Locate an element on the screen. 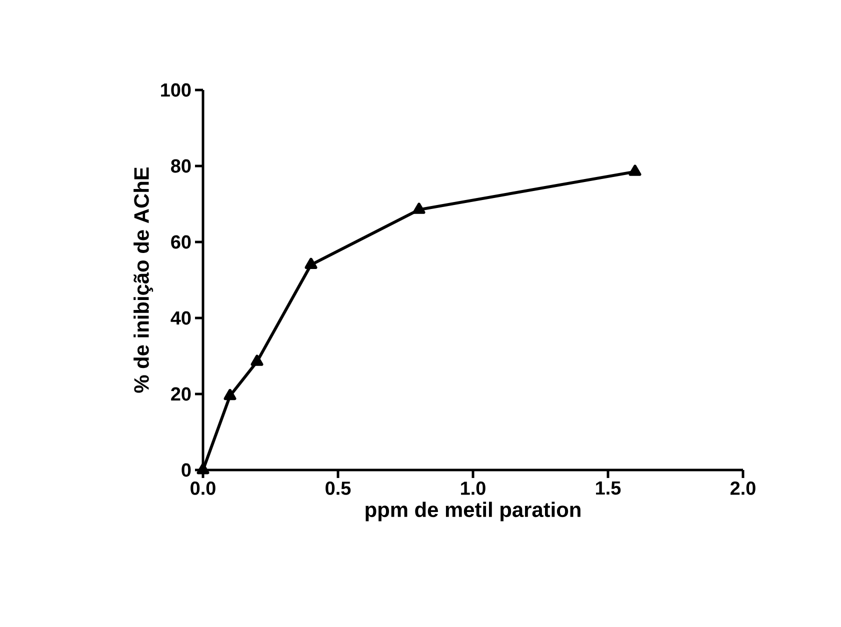  x-tick-label: 0.0 is located at coordinates (203, 488).